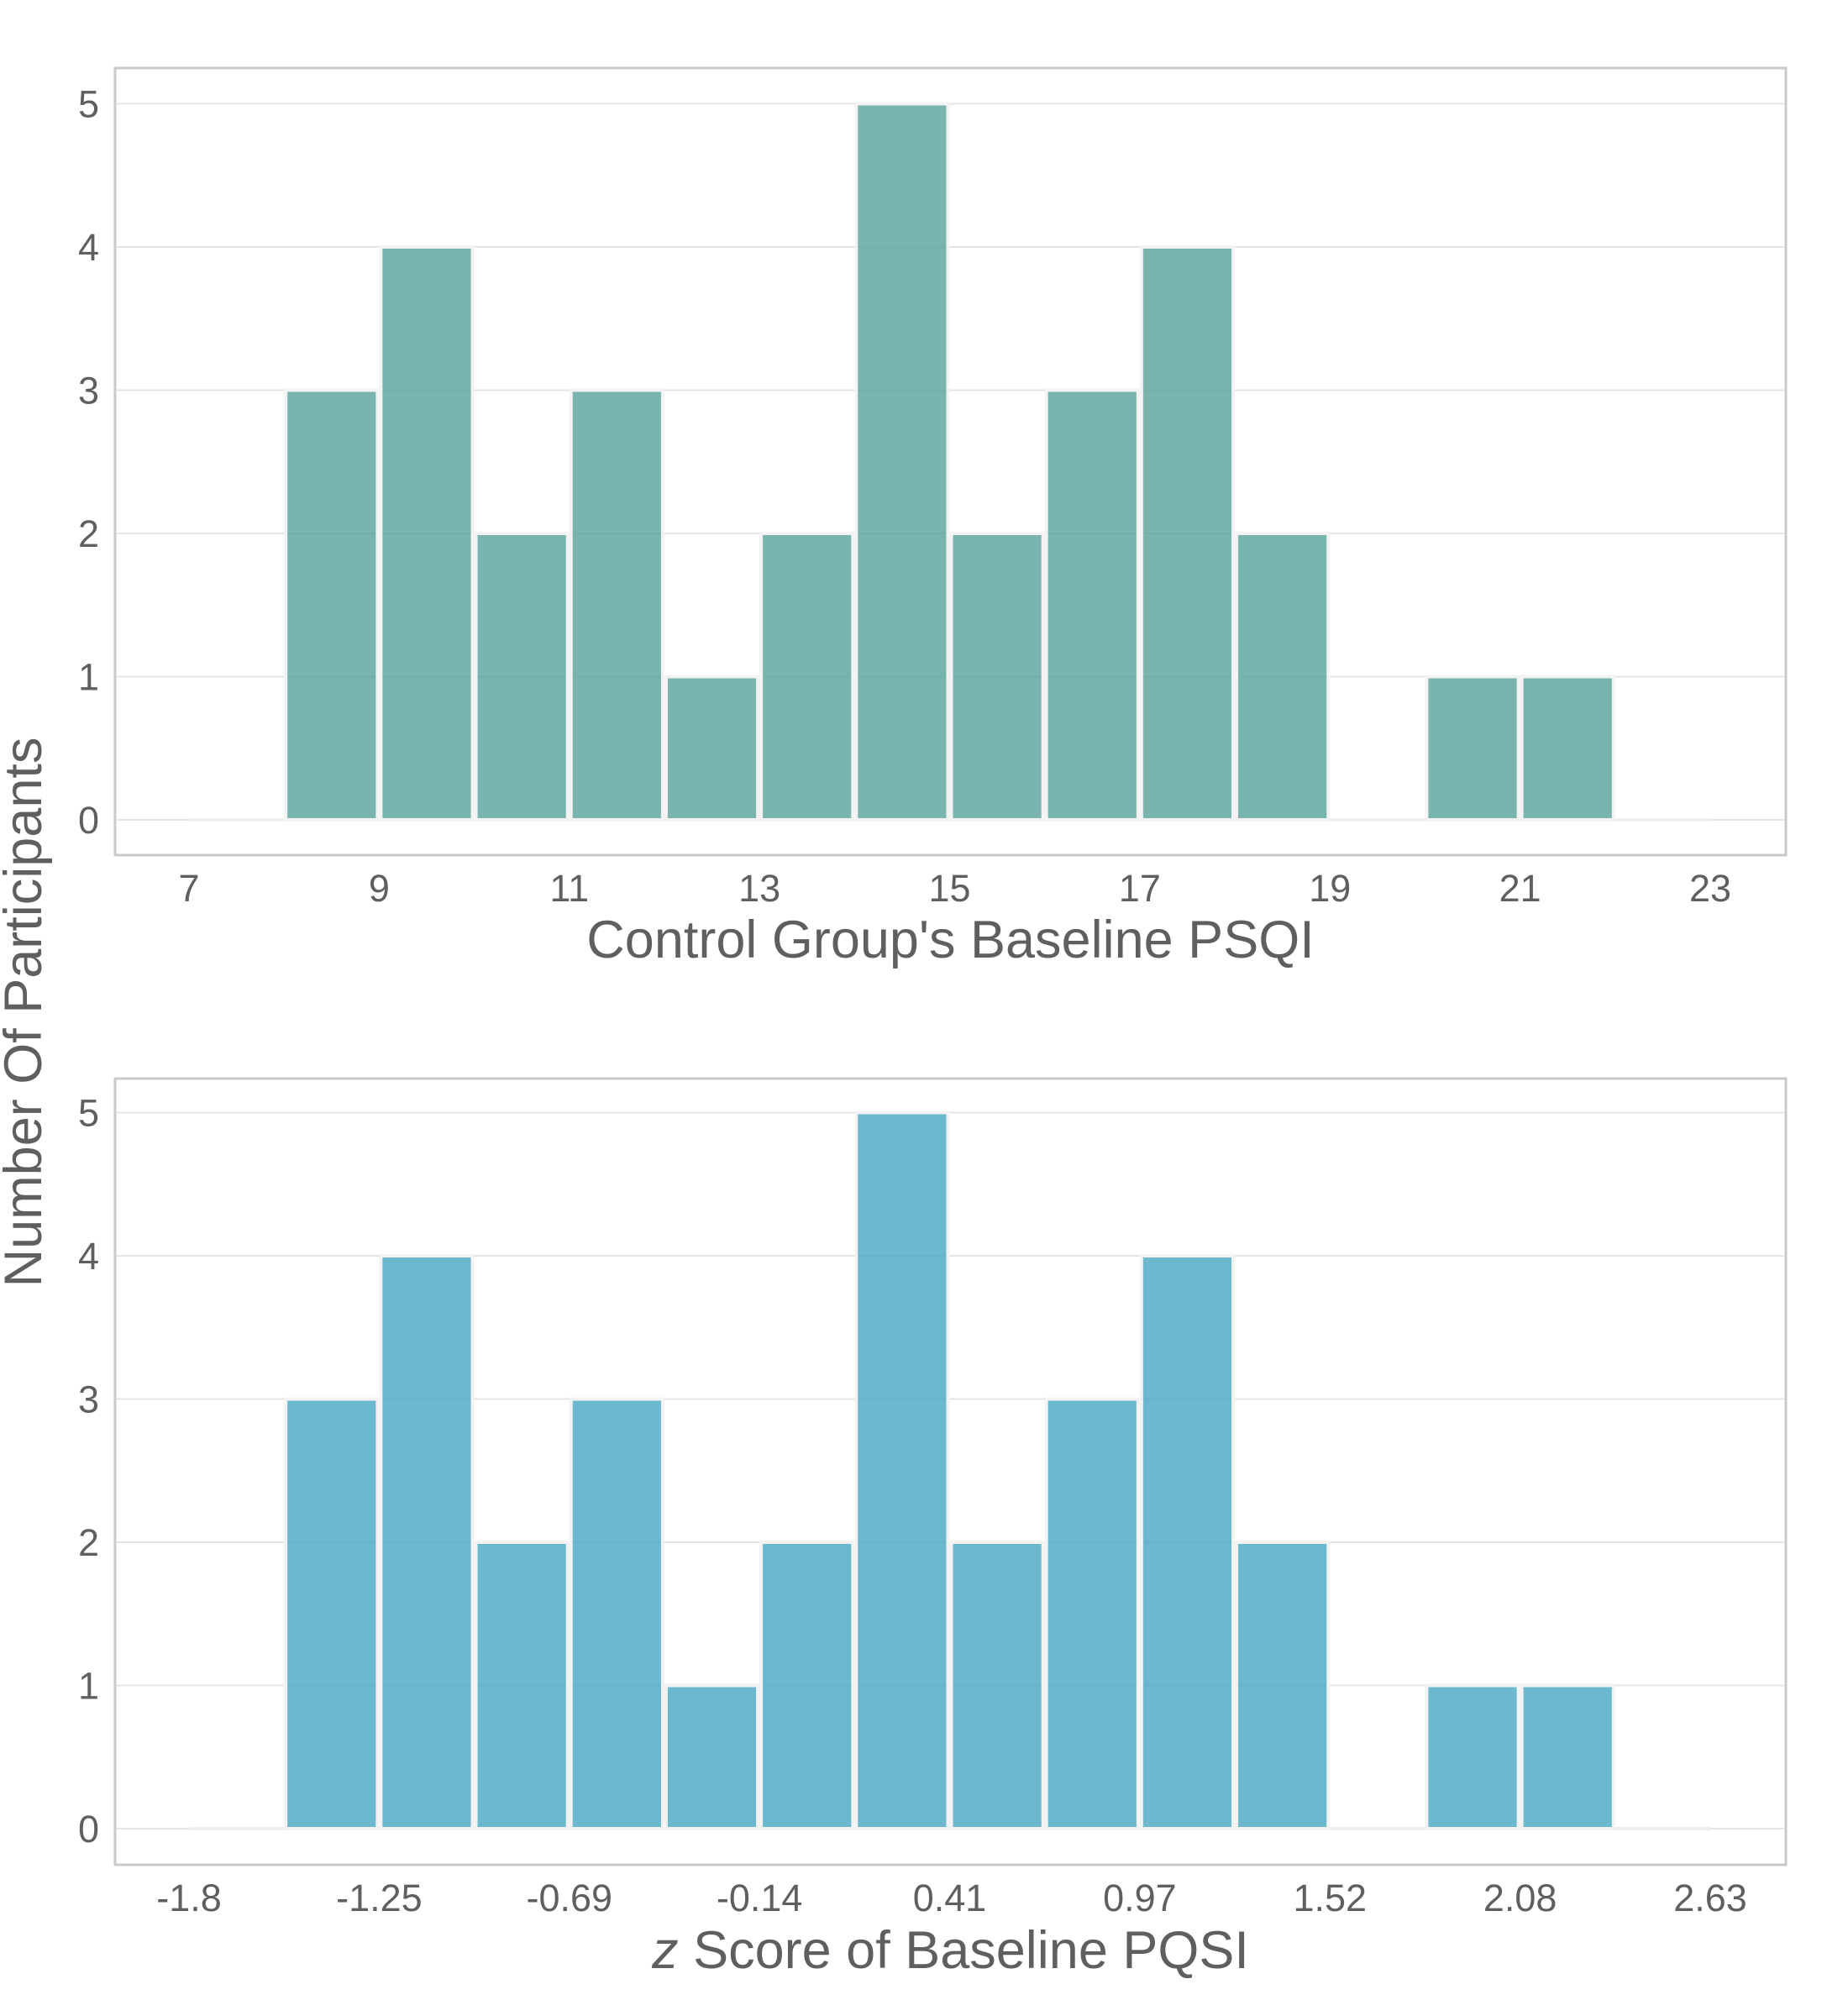 Image resolution: width=1848 pixels, height=2016 pixels. Describe the element at coordinates (379, 1898) in the screenshot. I see `x-tick-label: -1.25` at that location.